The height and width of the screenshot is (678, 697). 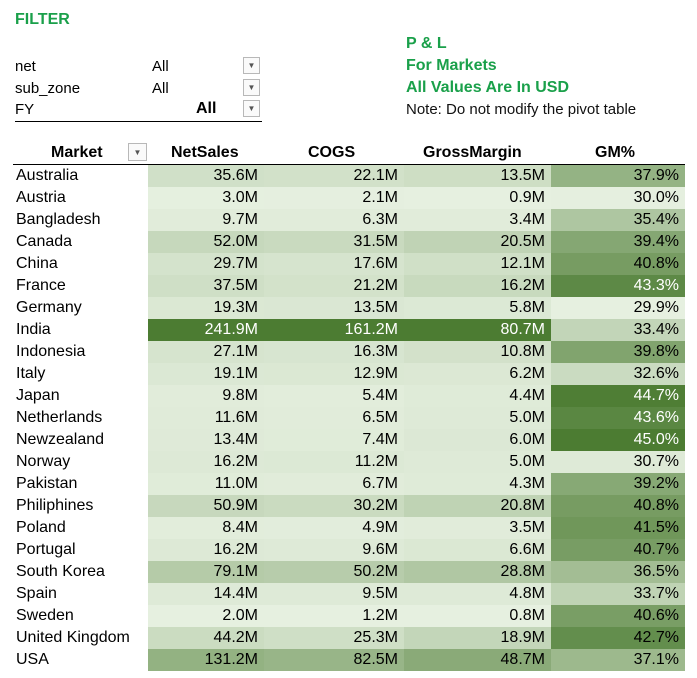 I want to click on cell-market: Italy, so click(x=31, y=373).